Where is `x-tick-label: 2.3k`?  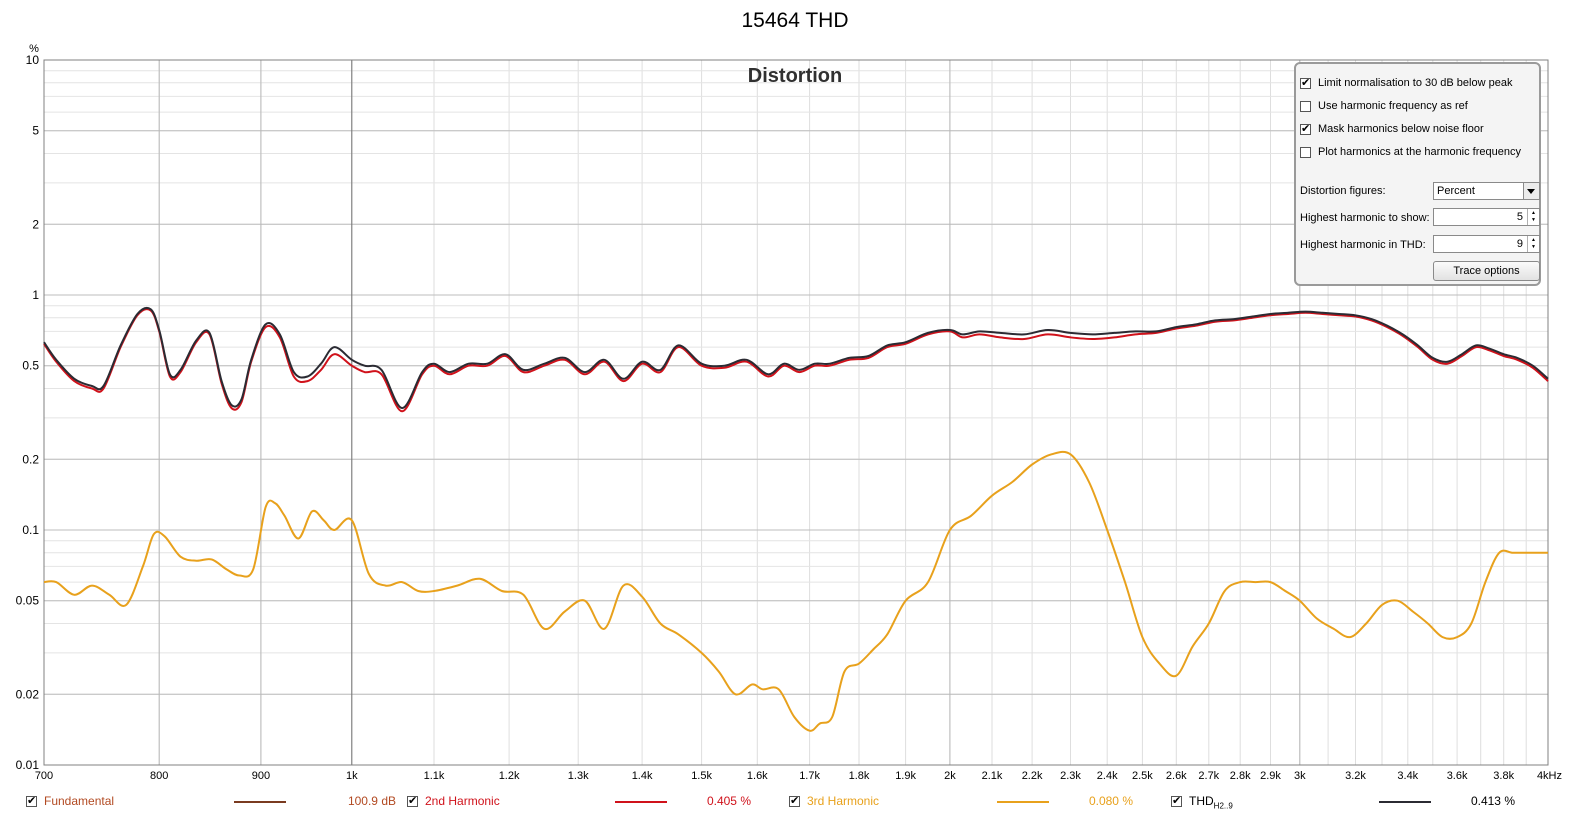 x-tick-label: 2.3k is located at coordinates (1070, 776).